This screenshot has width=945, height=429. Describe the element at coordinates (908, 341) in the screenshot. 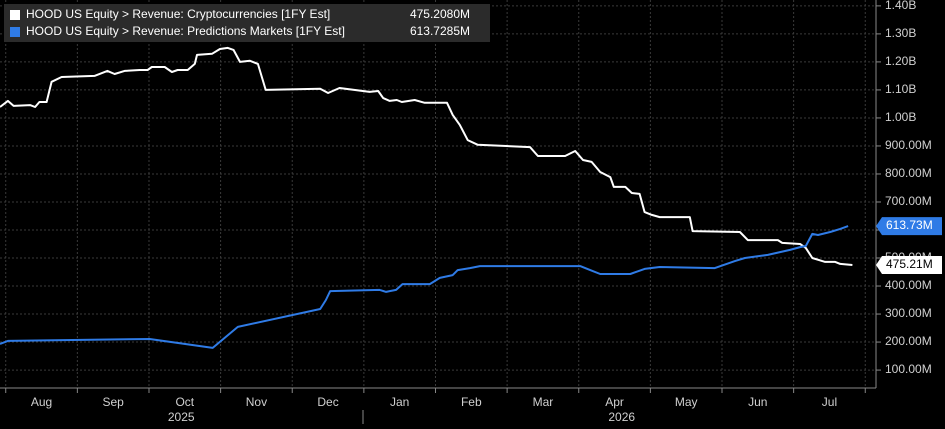

I see `y-tick-label: 200.00M` at that location.